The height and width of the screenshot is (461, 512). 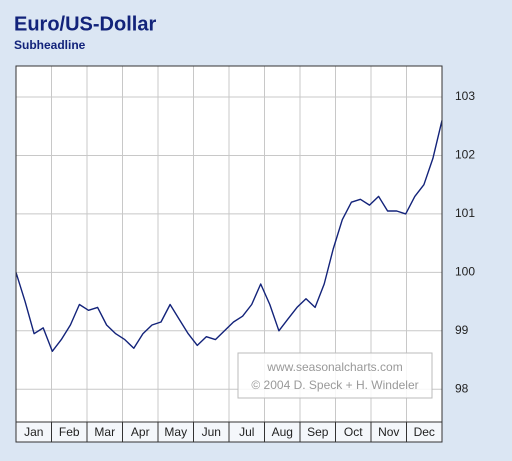 I want to click on chart-title: Euro/US-Dollar, so click(x=85, y=24).